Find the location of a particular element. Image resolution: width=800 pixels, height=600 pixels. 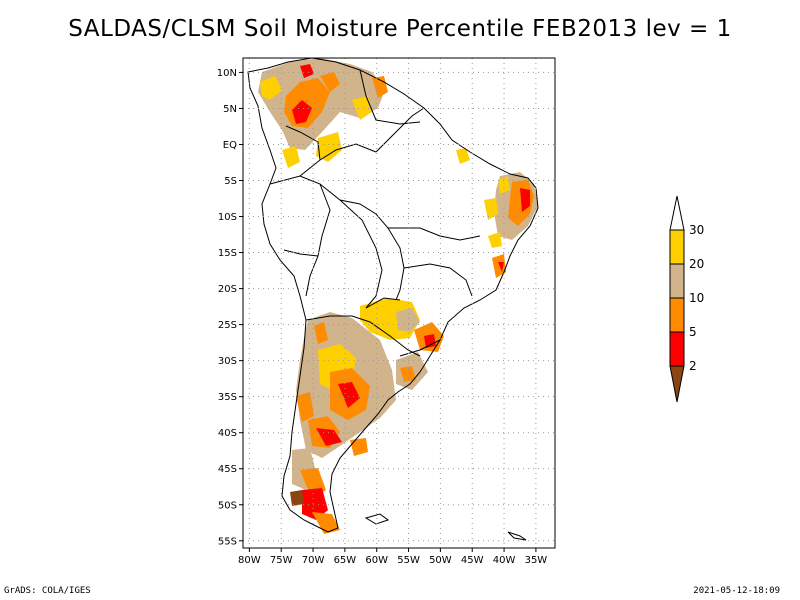

lon-tick-label: 65W is located at coordinates (345, 560).